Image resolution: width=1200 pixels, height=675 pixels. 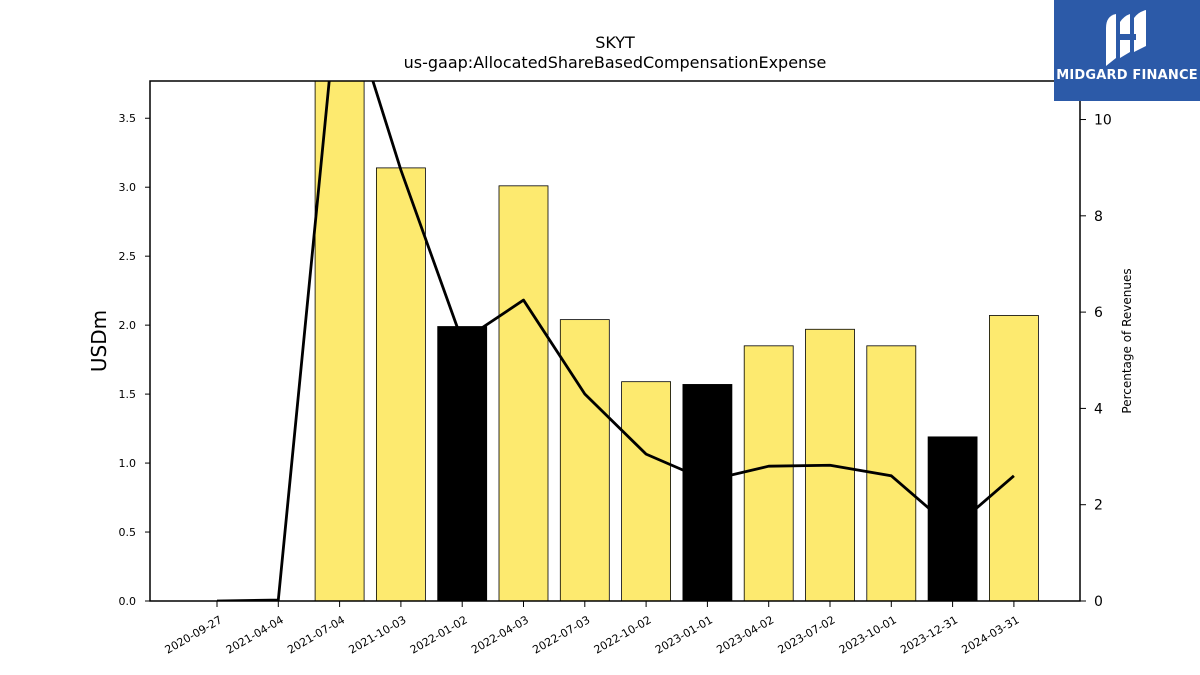 I want to click on x-tick-label: 2022-07-03, so click(x=561, y=634).